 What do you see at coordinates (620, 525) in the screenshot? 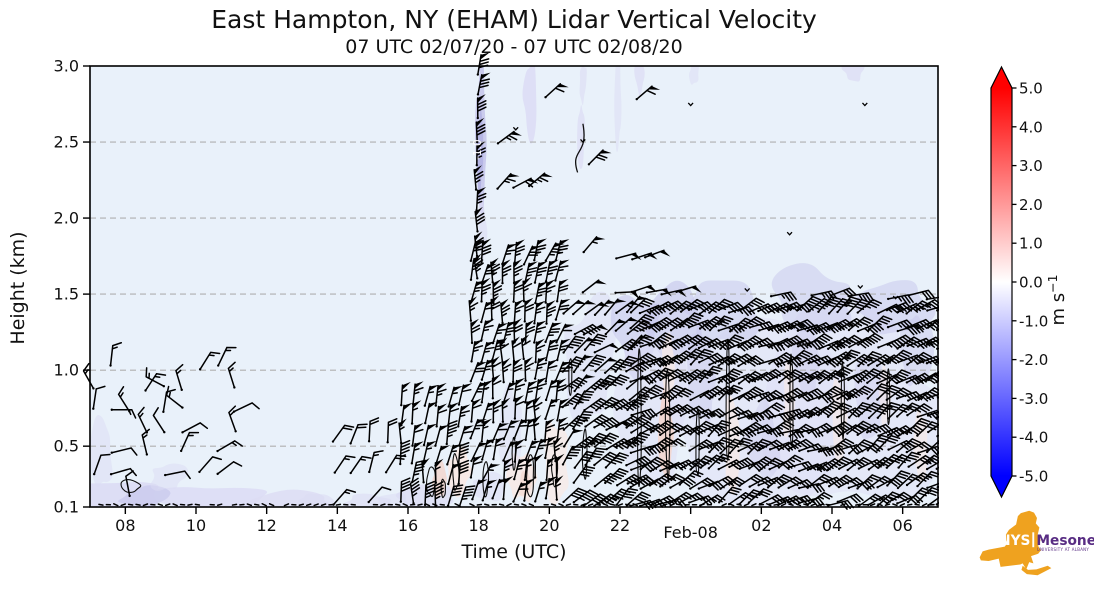
I see `x-tick-label: 22` at bounding box center [620, 525].